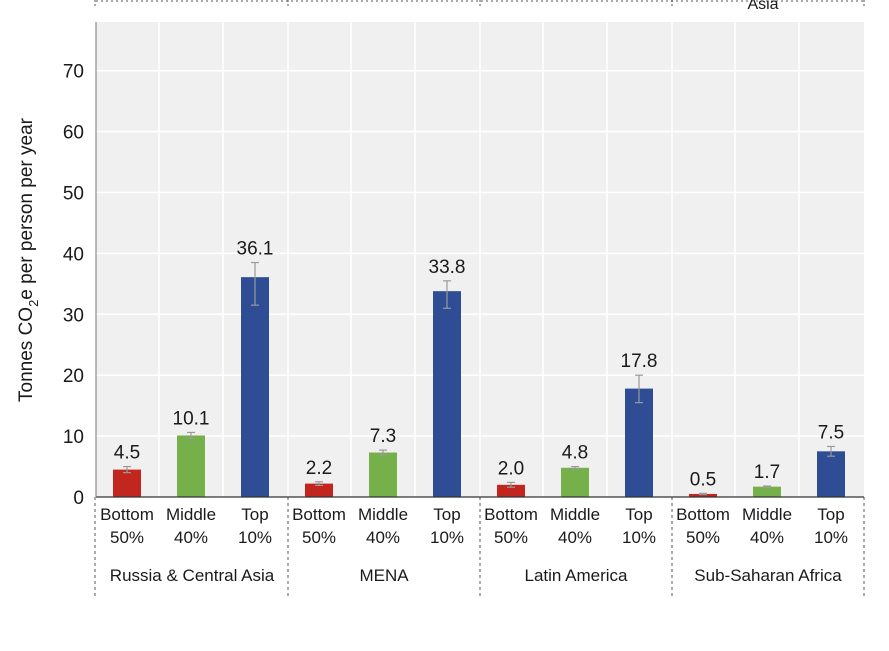  I want to click on y-axis-label: Tonnes CO2e per person per year, so click(28, 259).